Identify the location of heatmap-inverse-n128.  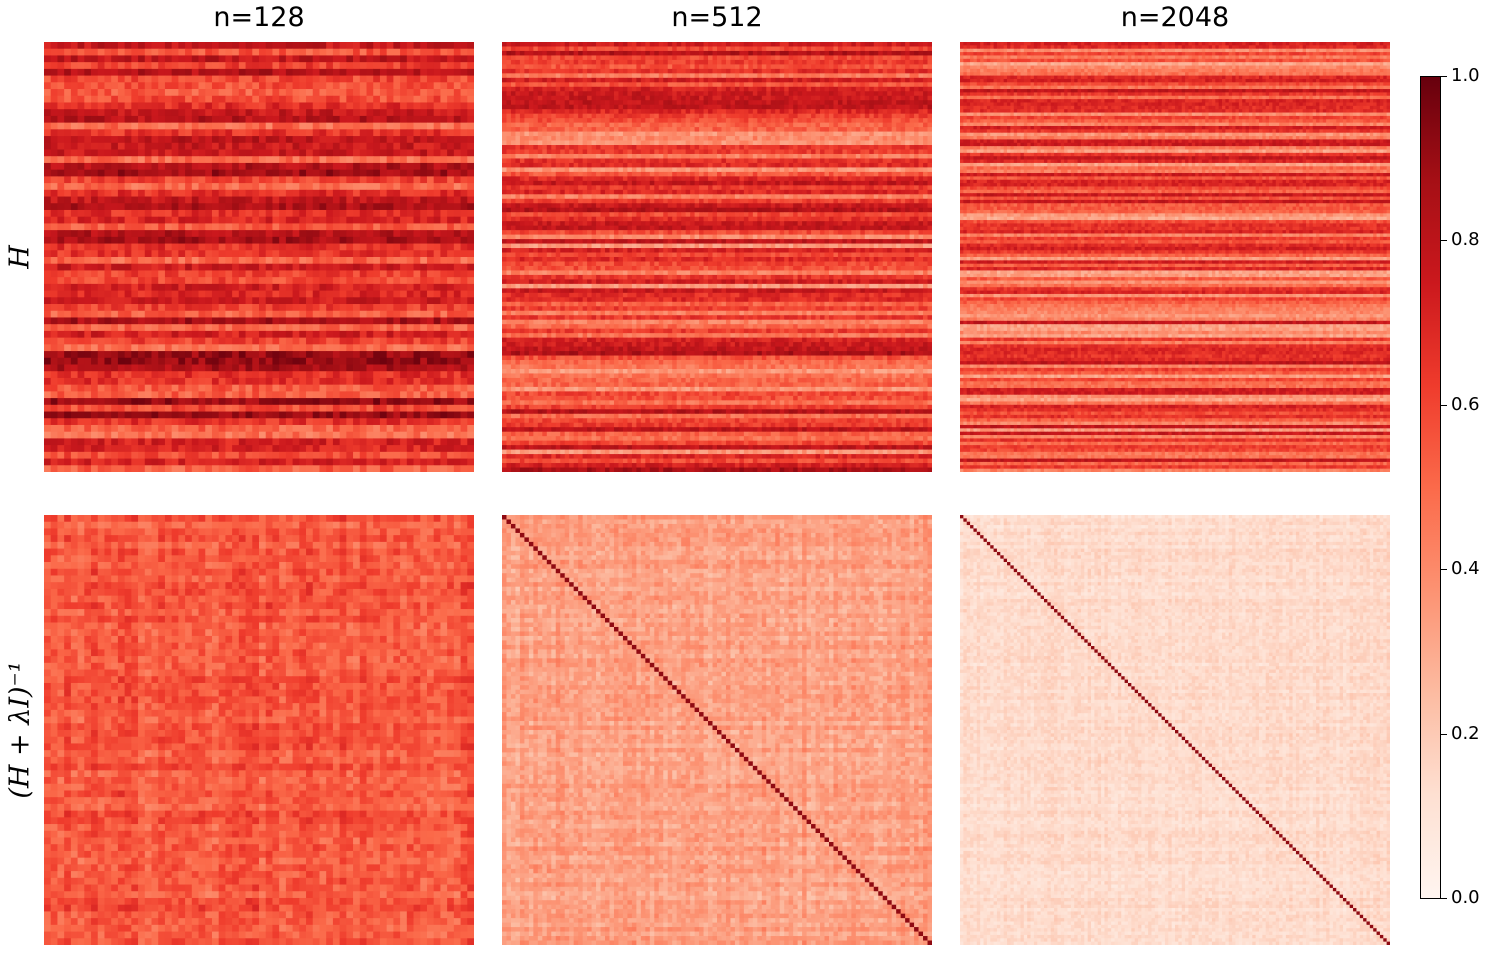
(259, 730).